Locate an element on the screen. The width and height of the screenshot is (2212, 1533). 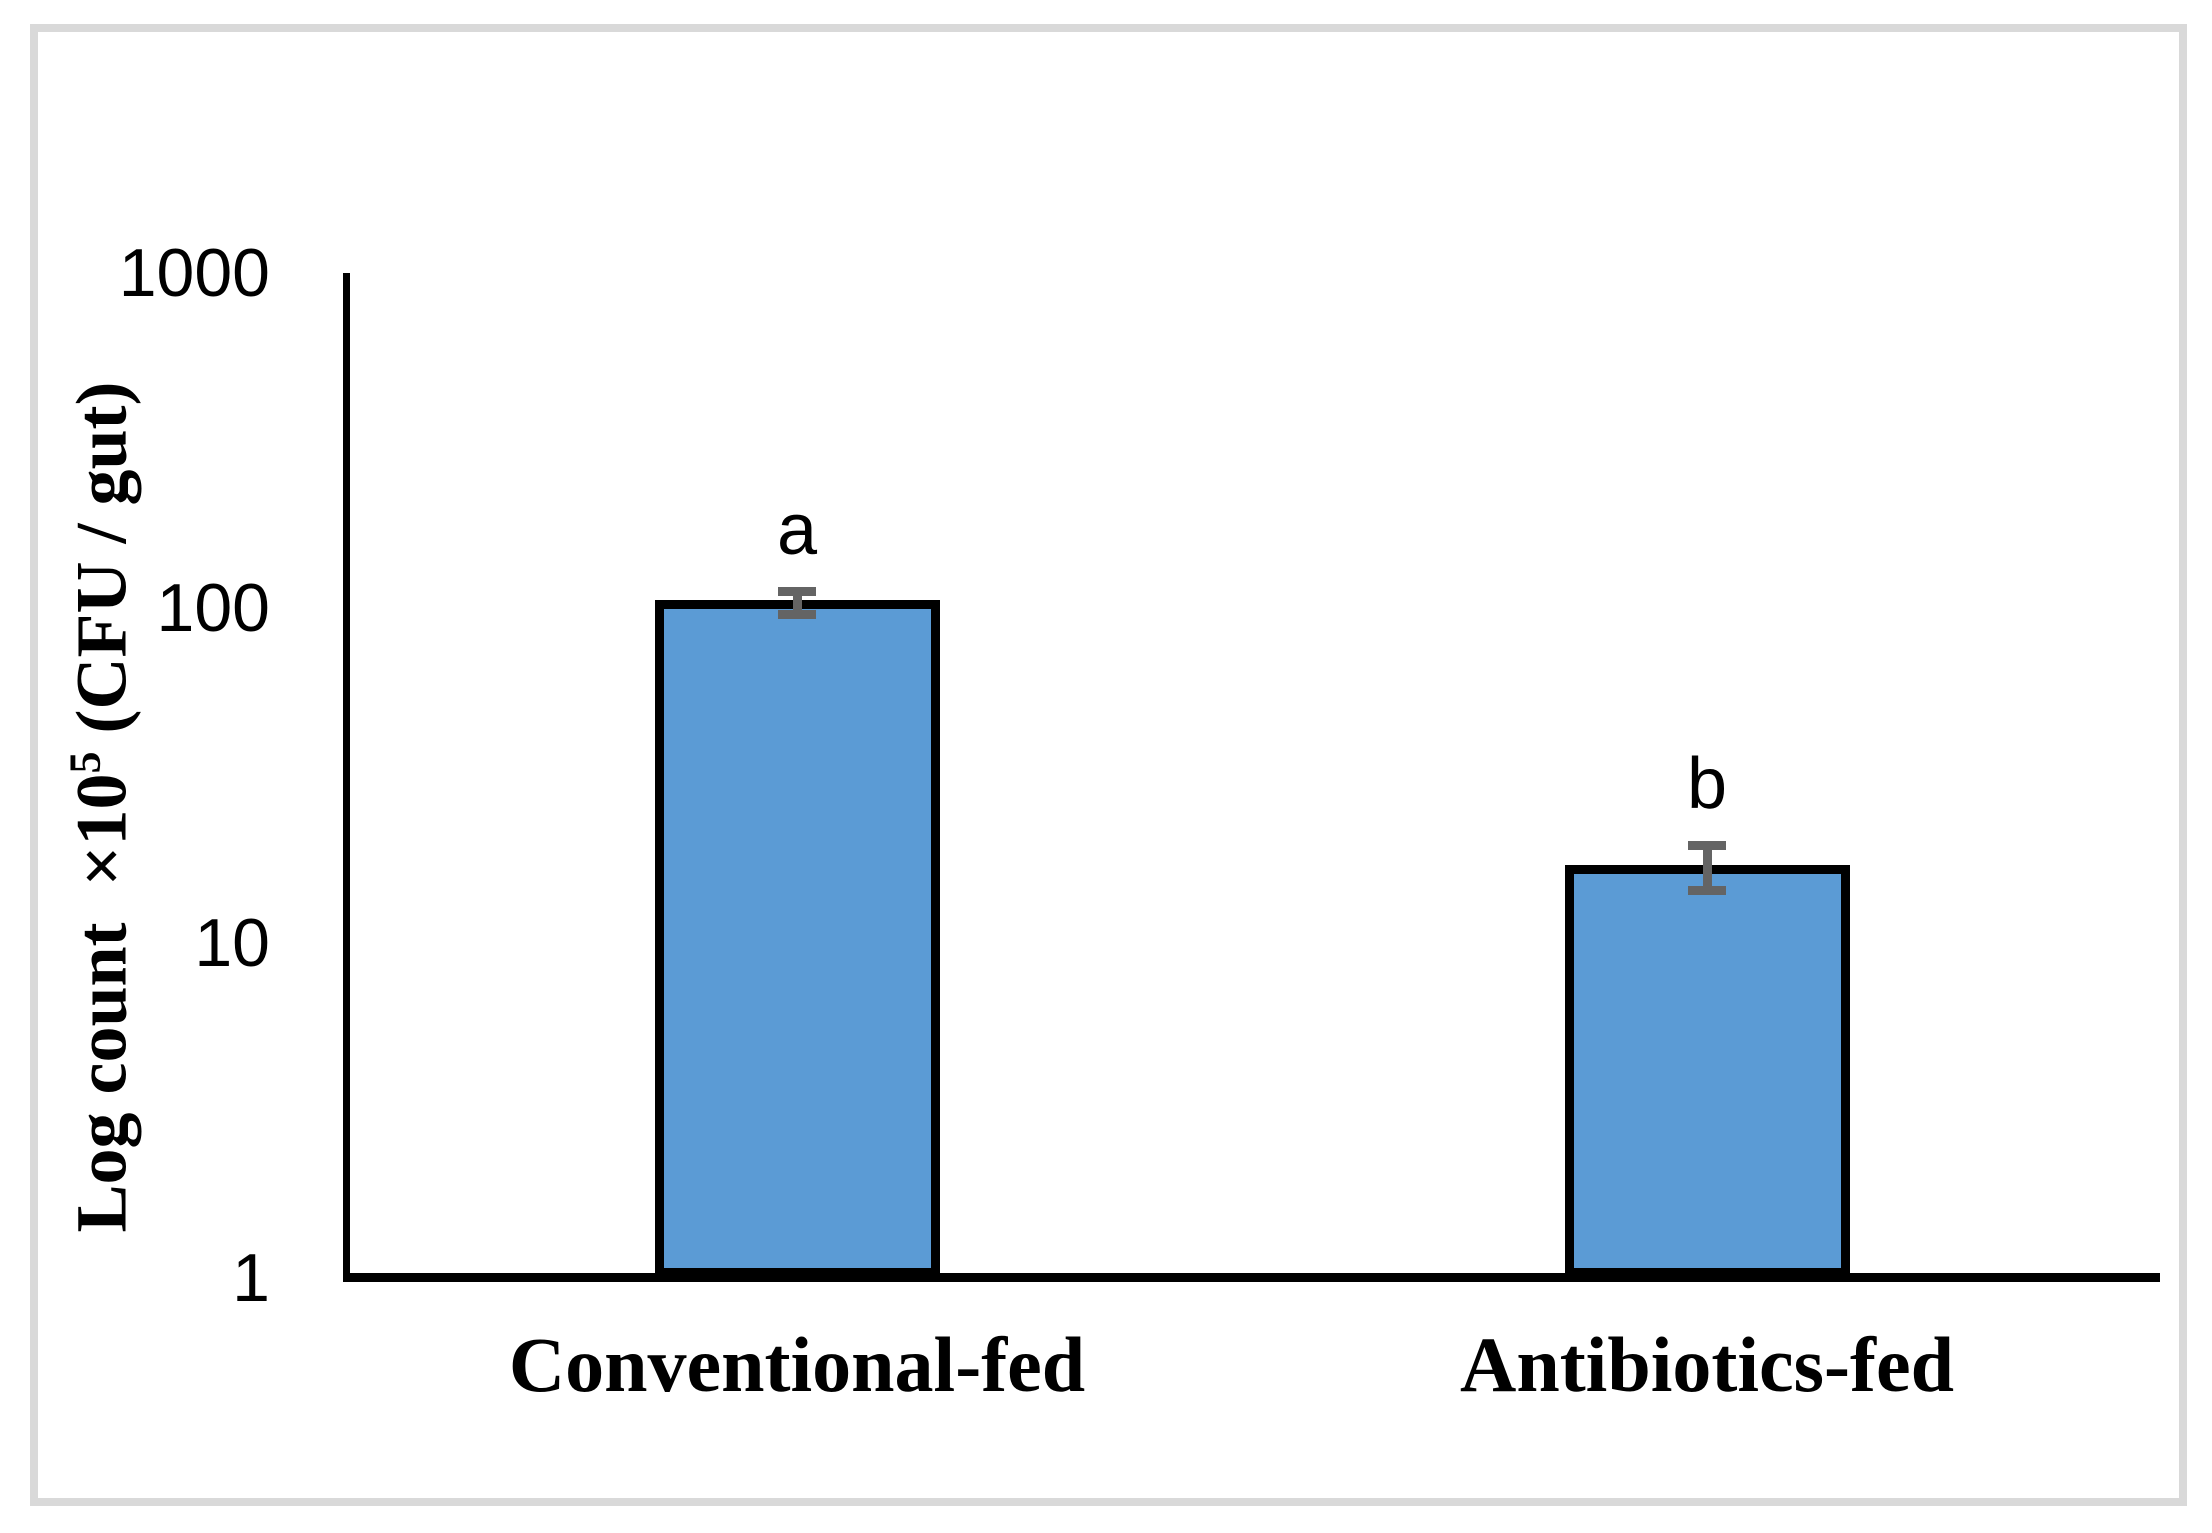
x-axis-line is located at coordinates (1251, 1277).